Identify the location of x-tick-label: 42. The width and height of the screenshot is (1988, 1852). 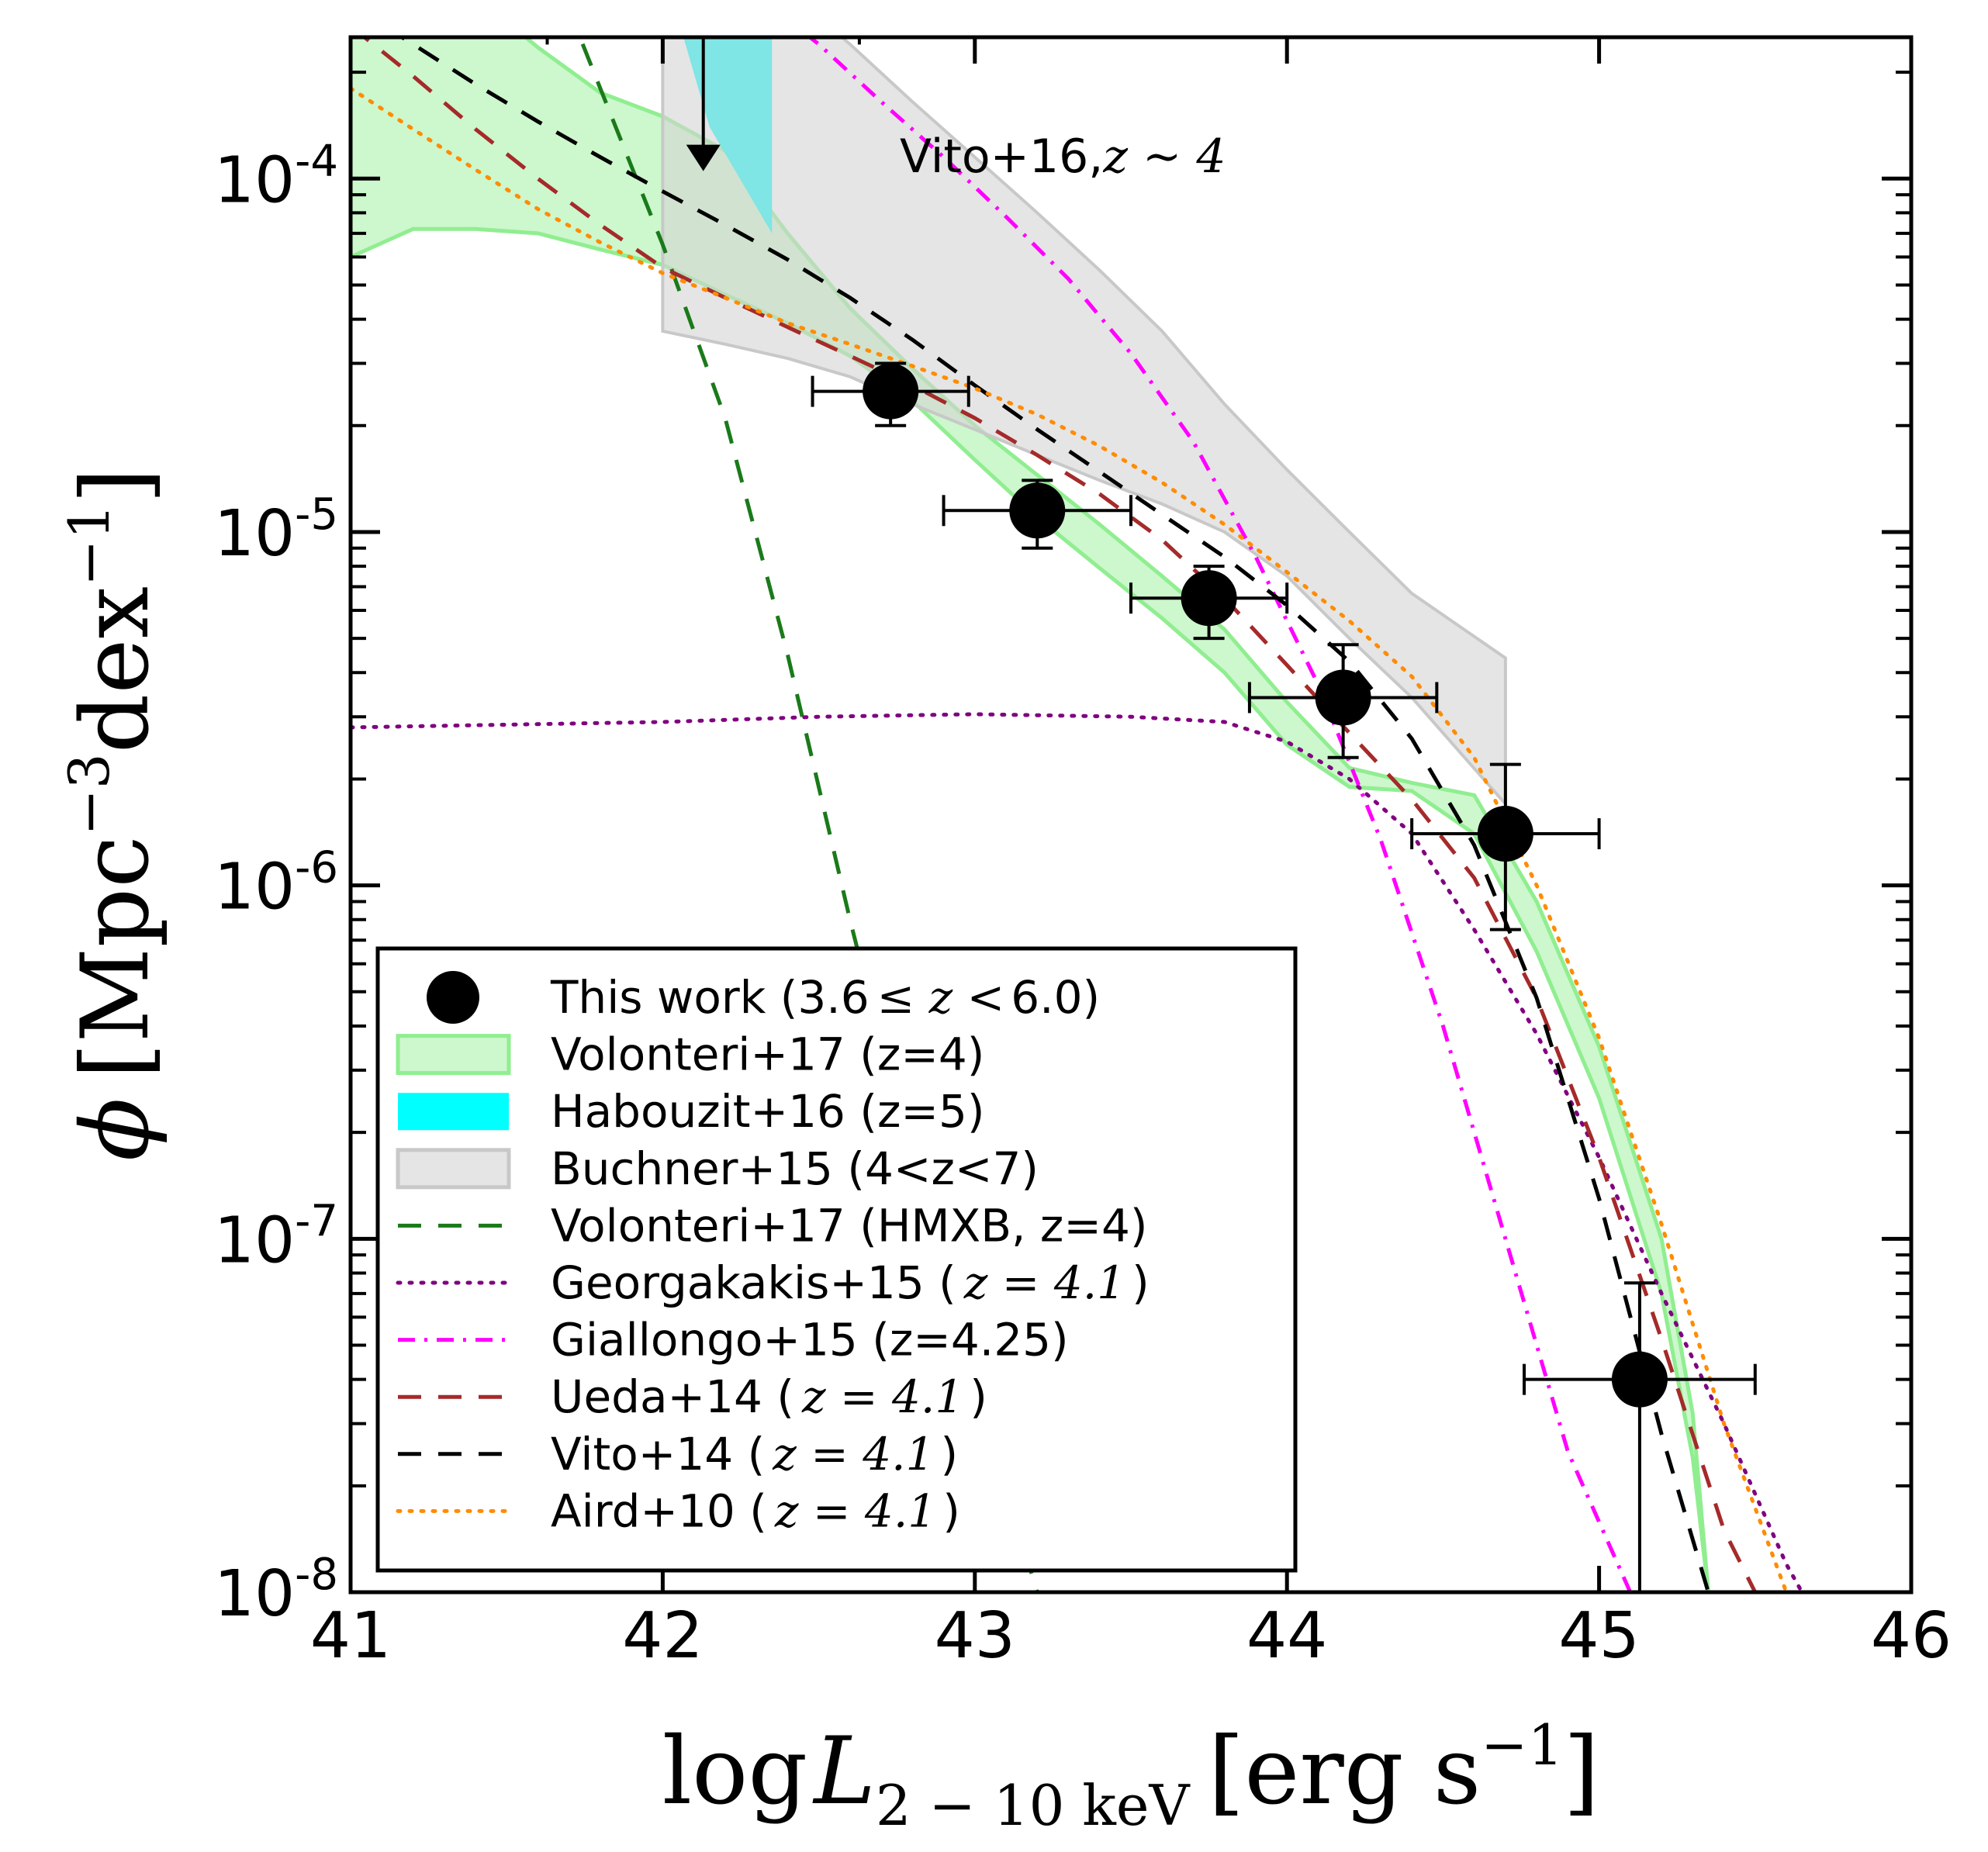
(662, 1636).